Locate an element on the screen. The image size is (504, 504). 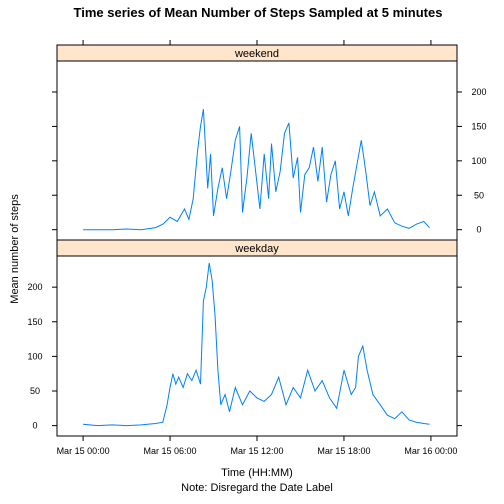
x-tick-label-3: Mar 15 18:00 is located at coordinates (343, 451).